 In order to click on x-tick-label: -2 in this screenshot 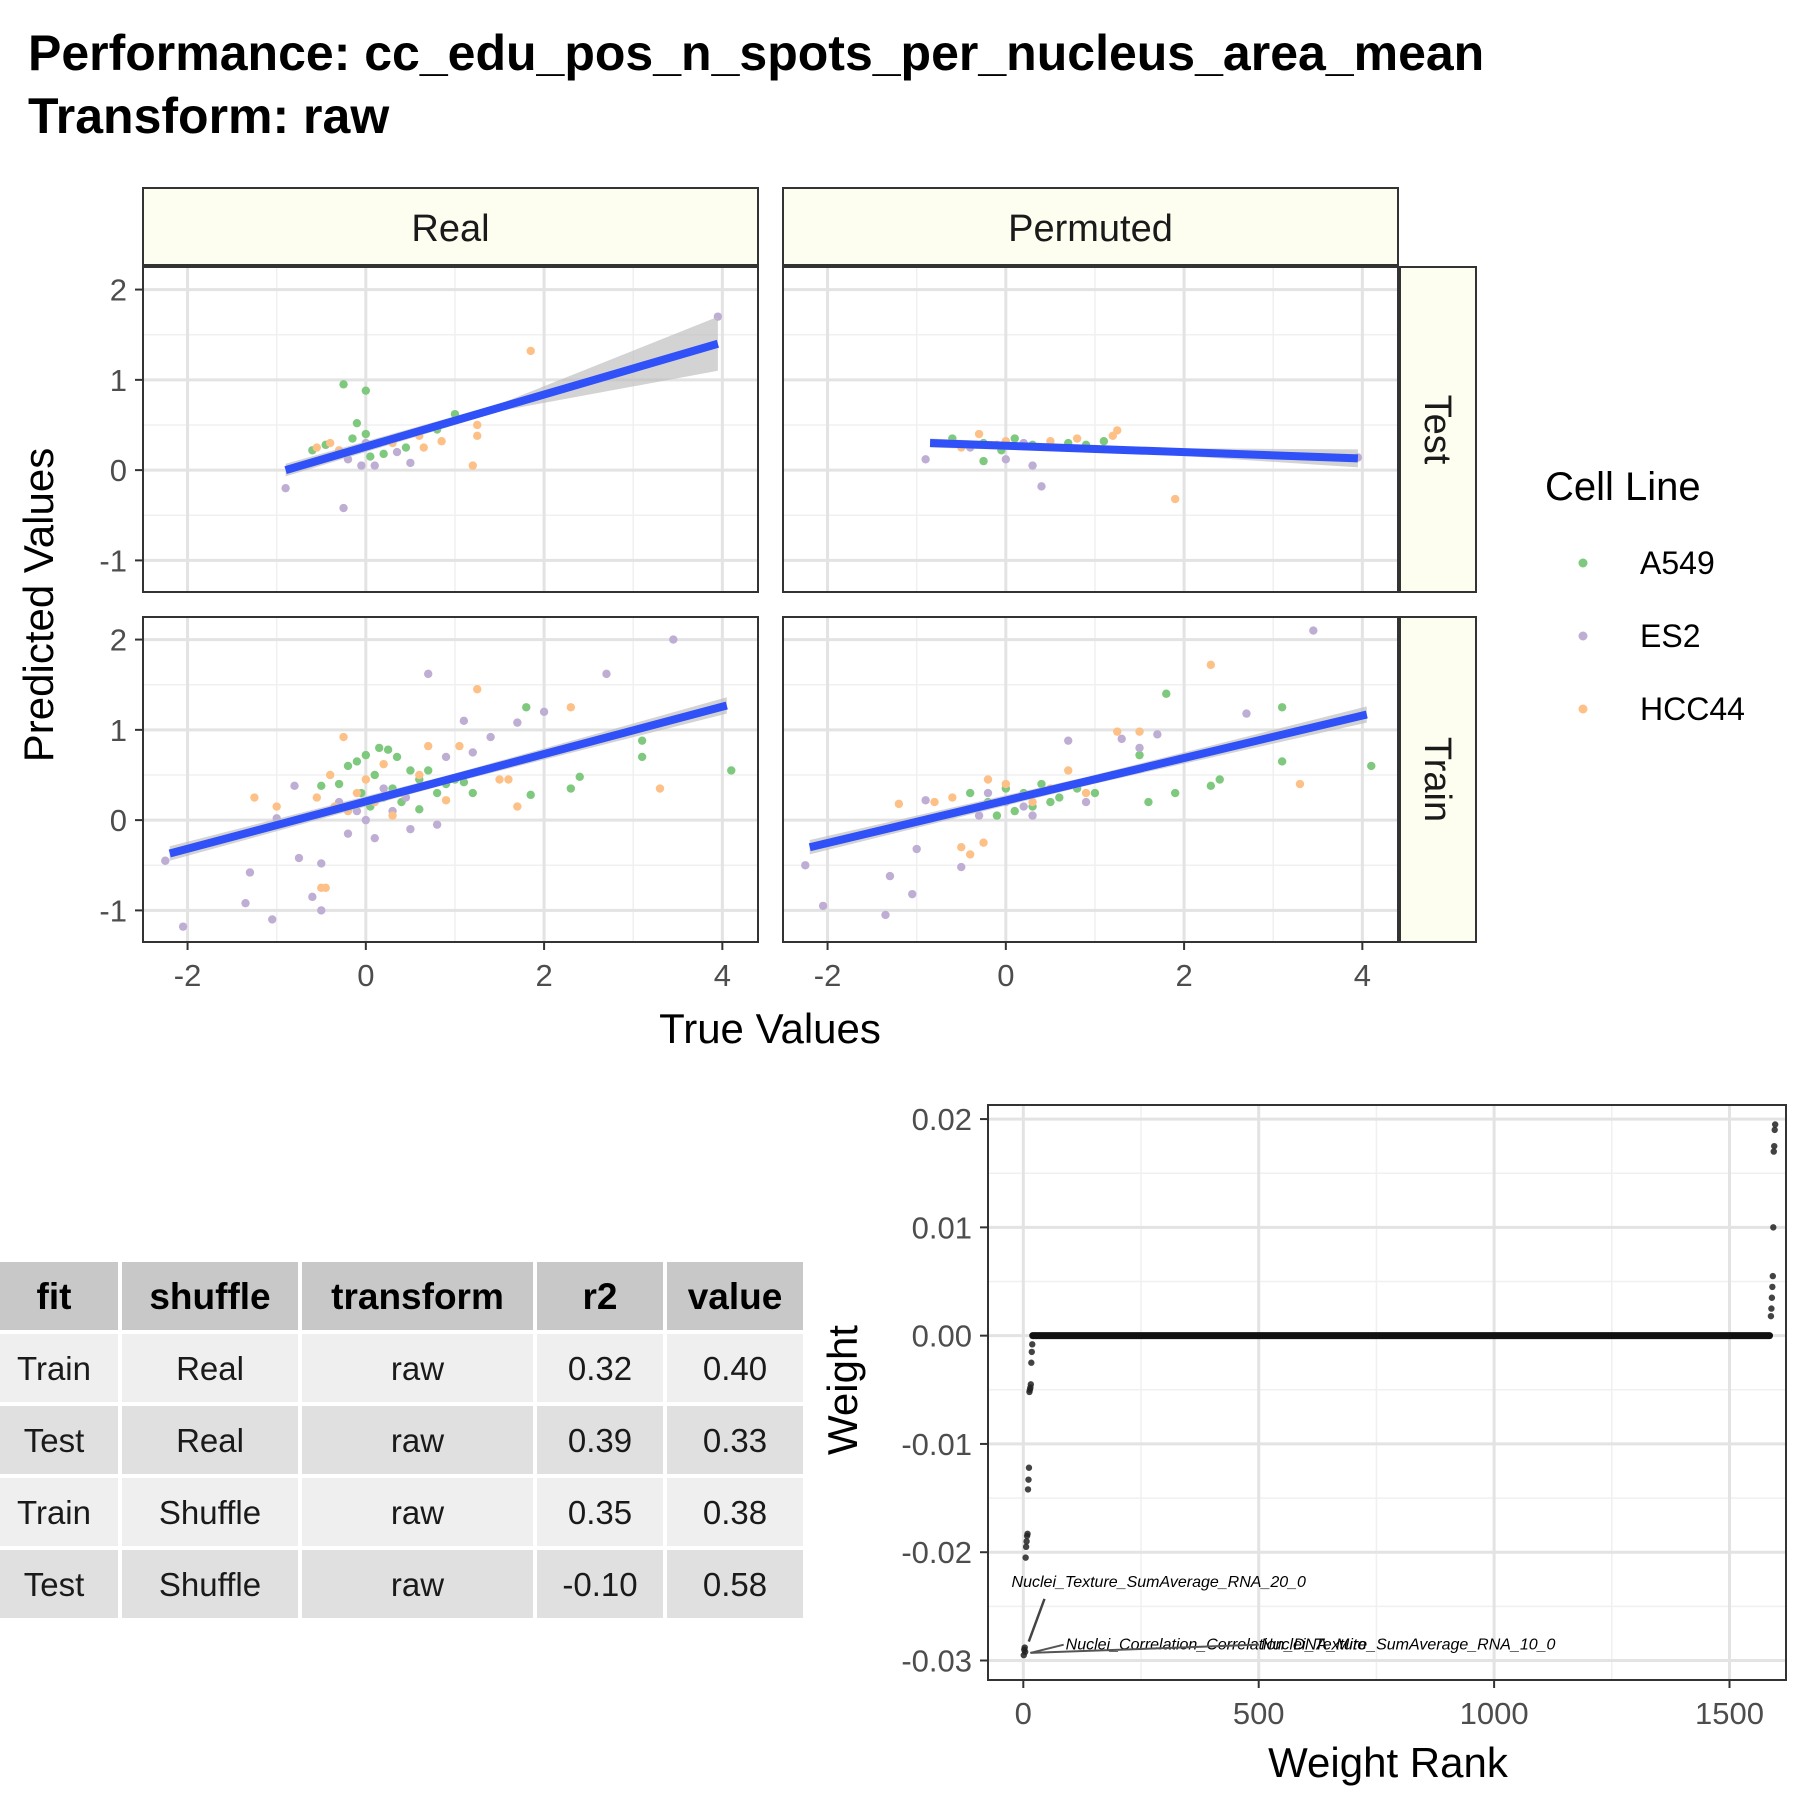, I will do `click(828, 975)`.